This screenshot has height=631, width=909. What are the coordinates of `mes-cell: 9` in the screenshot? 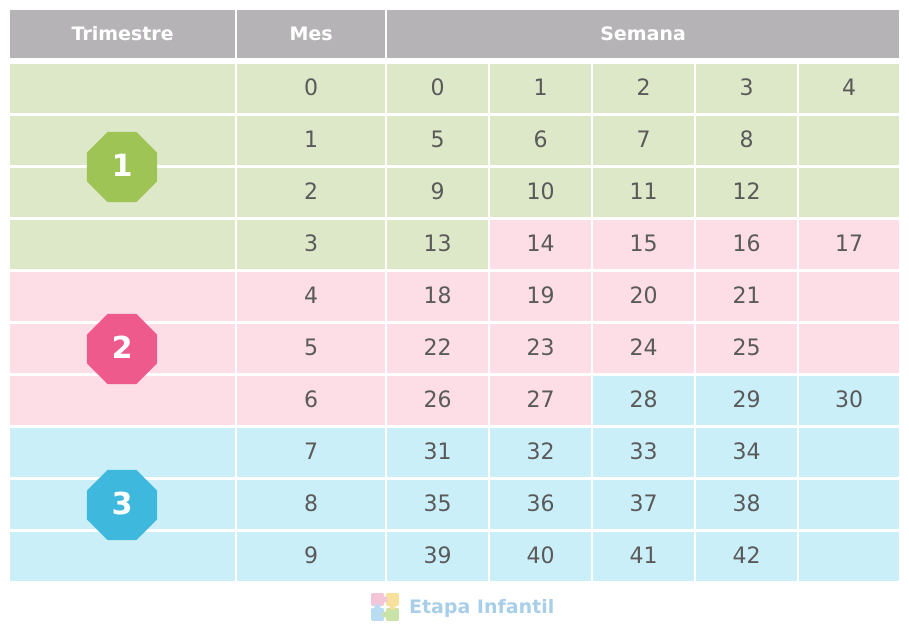 It's located at (311, 556).